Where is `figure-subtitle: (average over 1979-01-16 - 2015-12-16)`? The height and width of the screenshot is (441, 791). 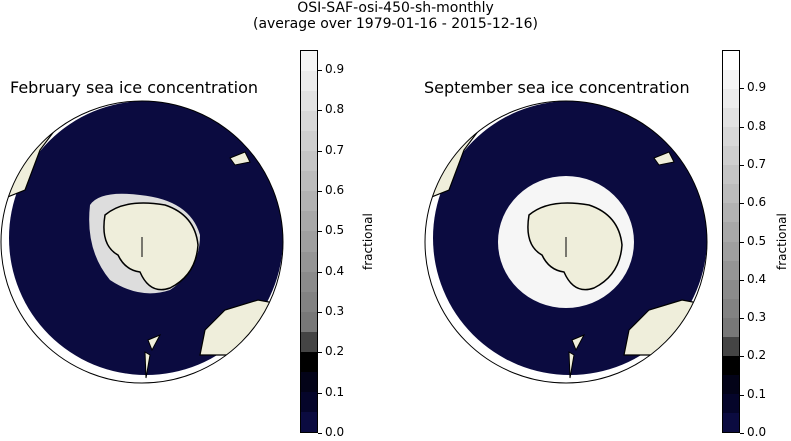 figure-subtitle: (average over 1979-01-16 - 2015-12-16) is located at coordinates (395, 24).